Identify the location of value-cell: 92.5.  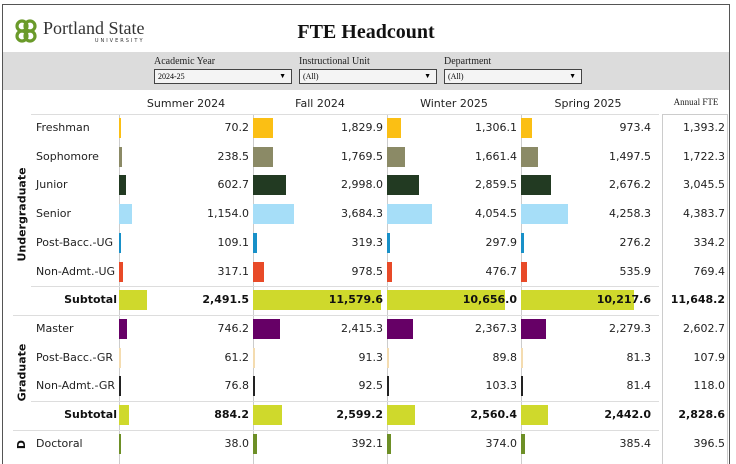
(319, 386).